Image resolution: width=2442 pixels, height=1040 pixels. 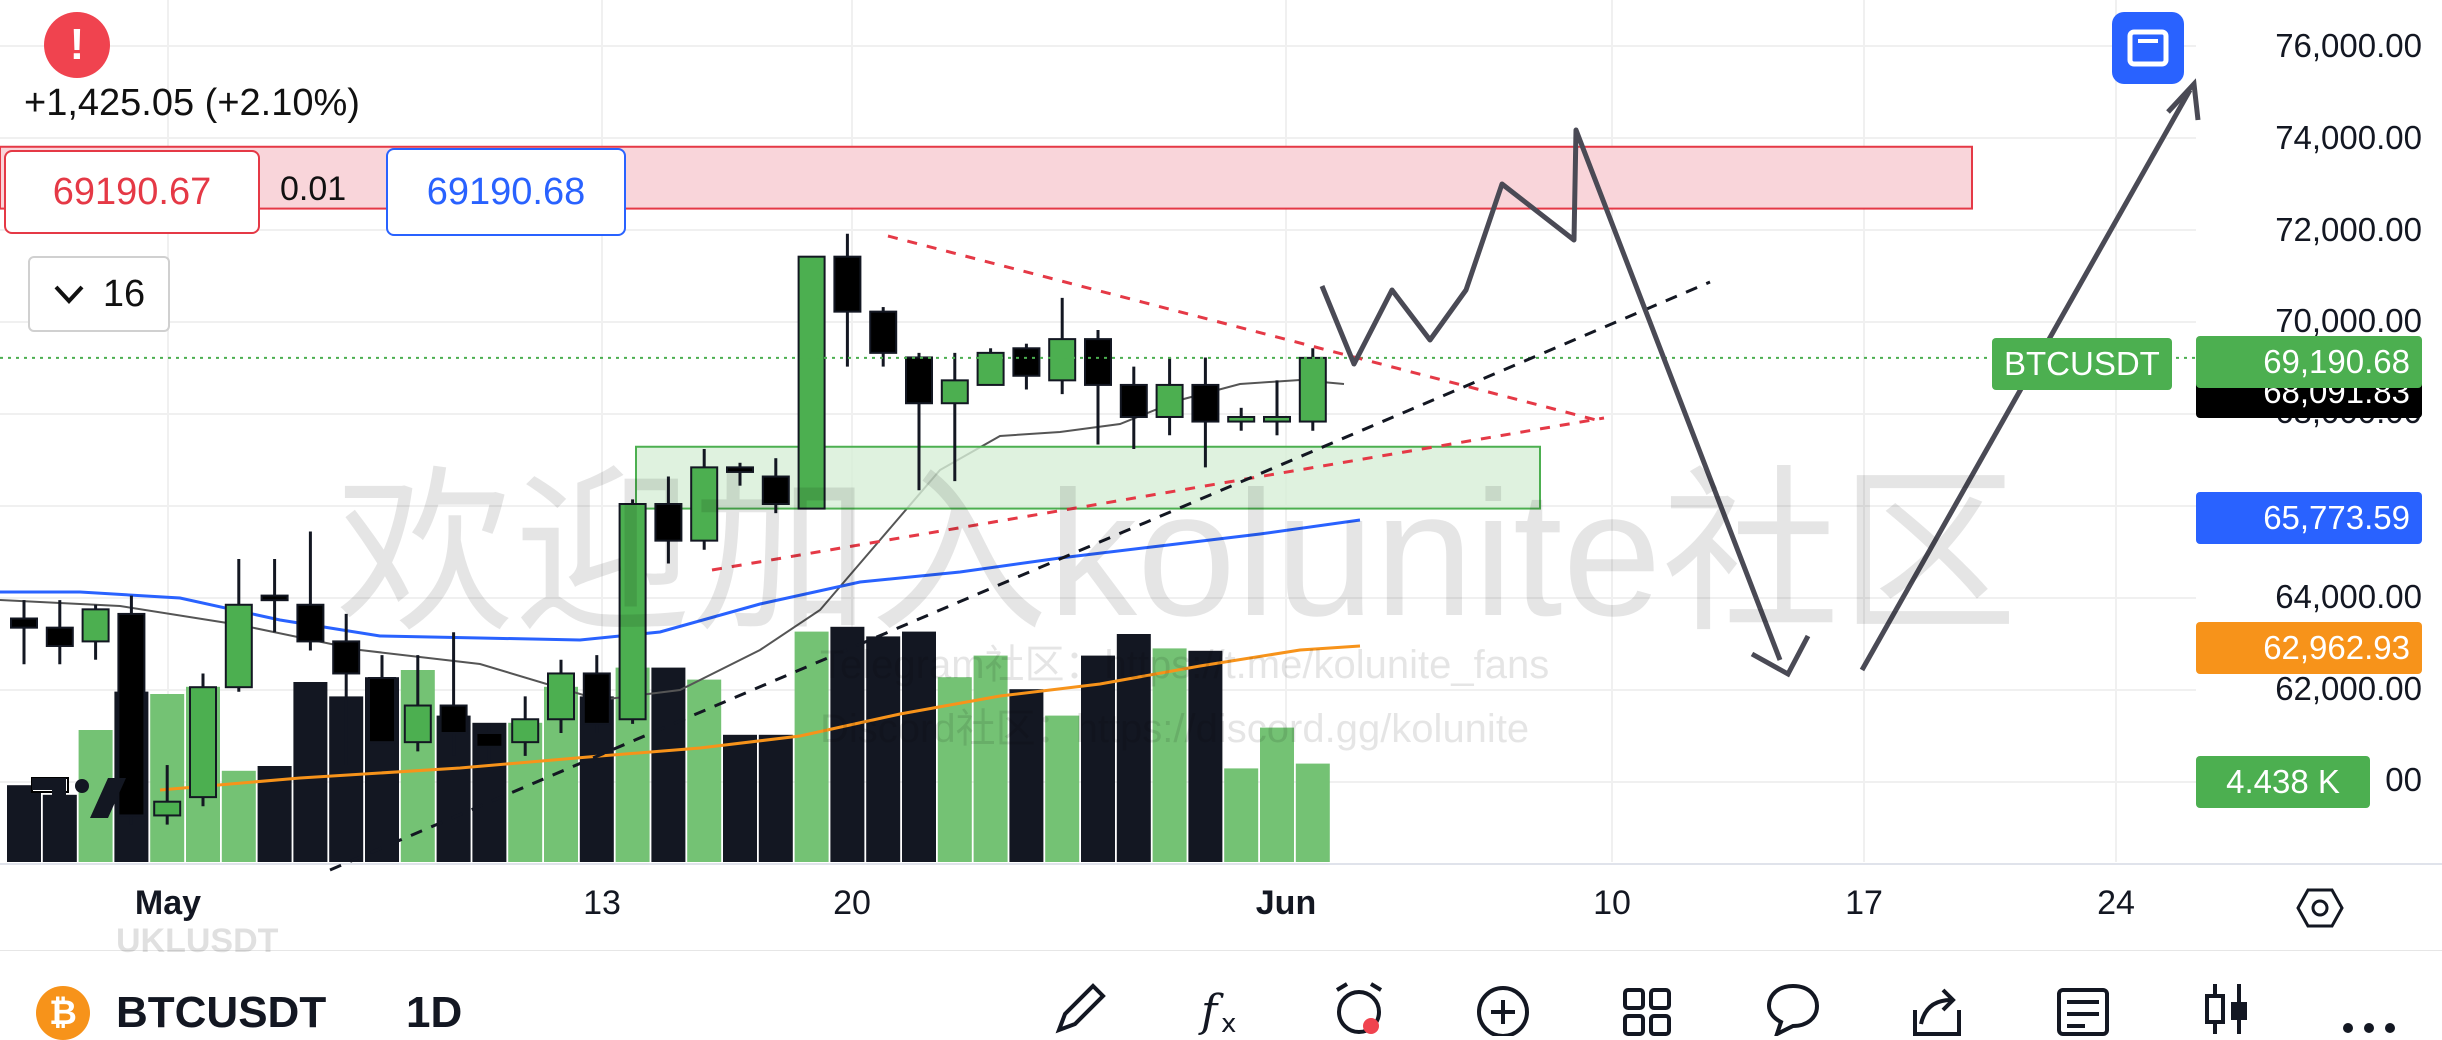 What do you see at coordinates (2283, 782) in the screenshot?
I see `volume-tag: 4.438 K` at bounding box center [2283, 782].